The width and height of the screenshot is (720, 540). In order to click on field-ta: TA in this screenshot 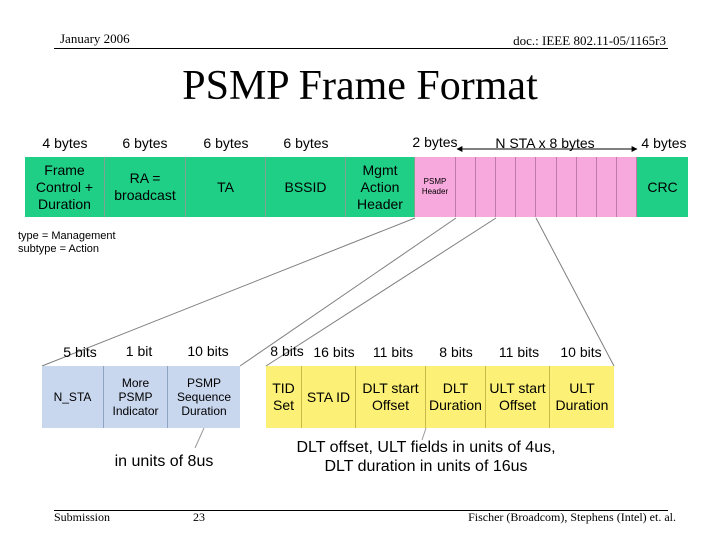, I will do `click(226, 187)`.